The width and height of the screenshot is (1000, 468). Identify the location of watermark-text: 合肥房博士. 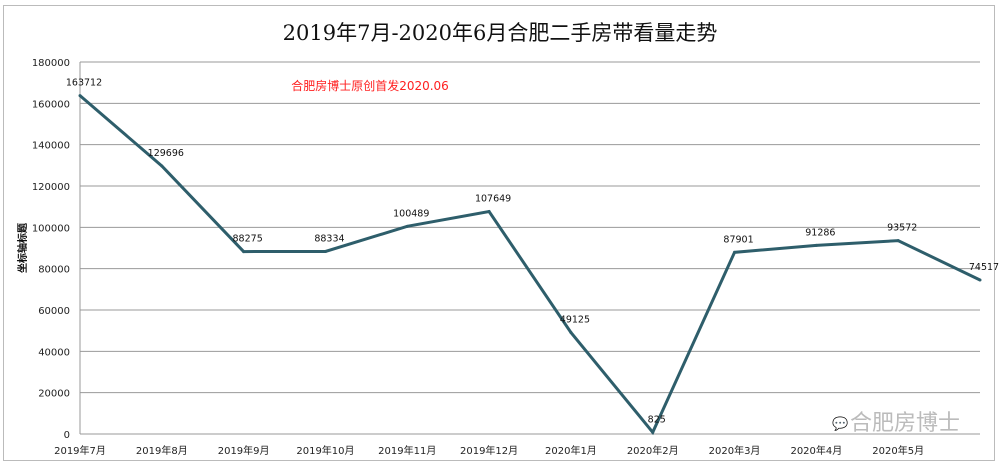
(905, 423).